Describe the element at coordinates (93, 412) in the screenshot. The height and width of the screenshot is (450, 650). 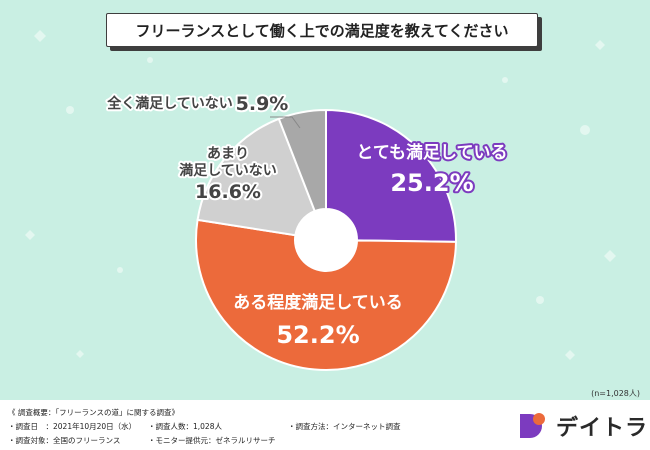
I see `survey-heading: 《 調査概要：「フリーランスの道」に関する調査》` at that location.